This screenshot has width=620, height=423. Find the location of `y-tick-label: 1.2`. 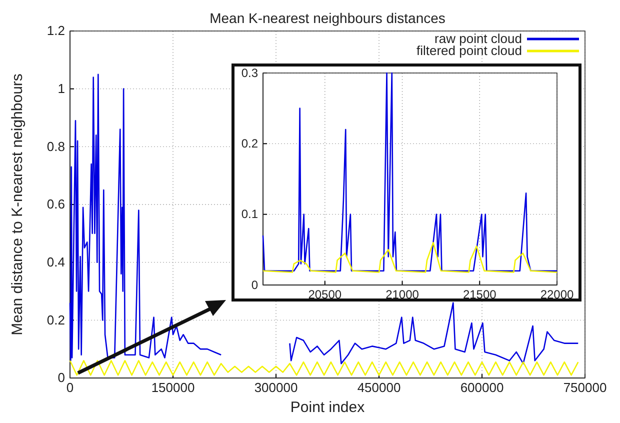

y-tick-label: 1.2 is located at coordinates (55, 30).